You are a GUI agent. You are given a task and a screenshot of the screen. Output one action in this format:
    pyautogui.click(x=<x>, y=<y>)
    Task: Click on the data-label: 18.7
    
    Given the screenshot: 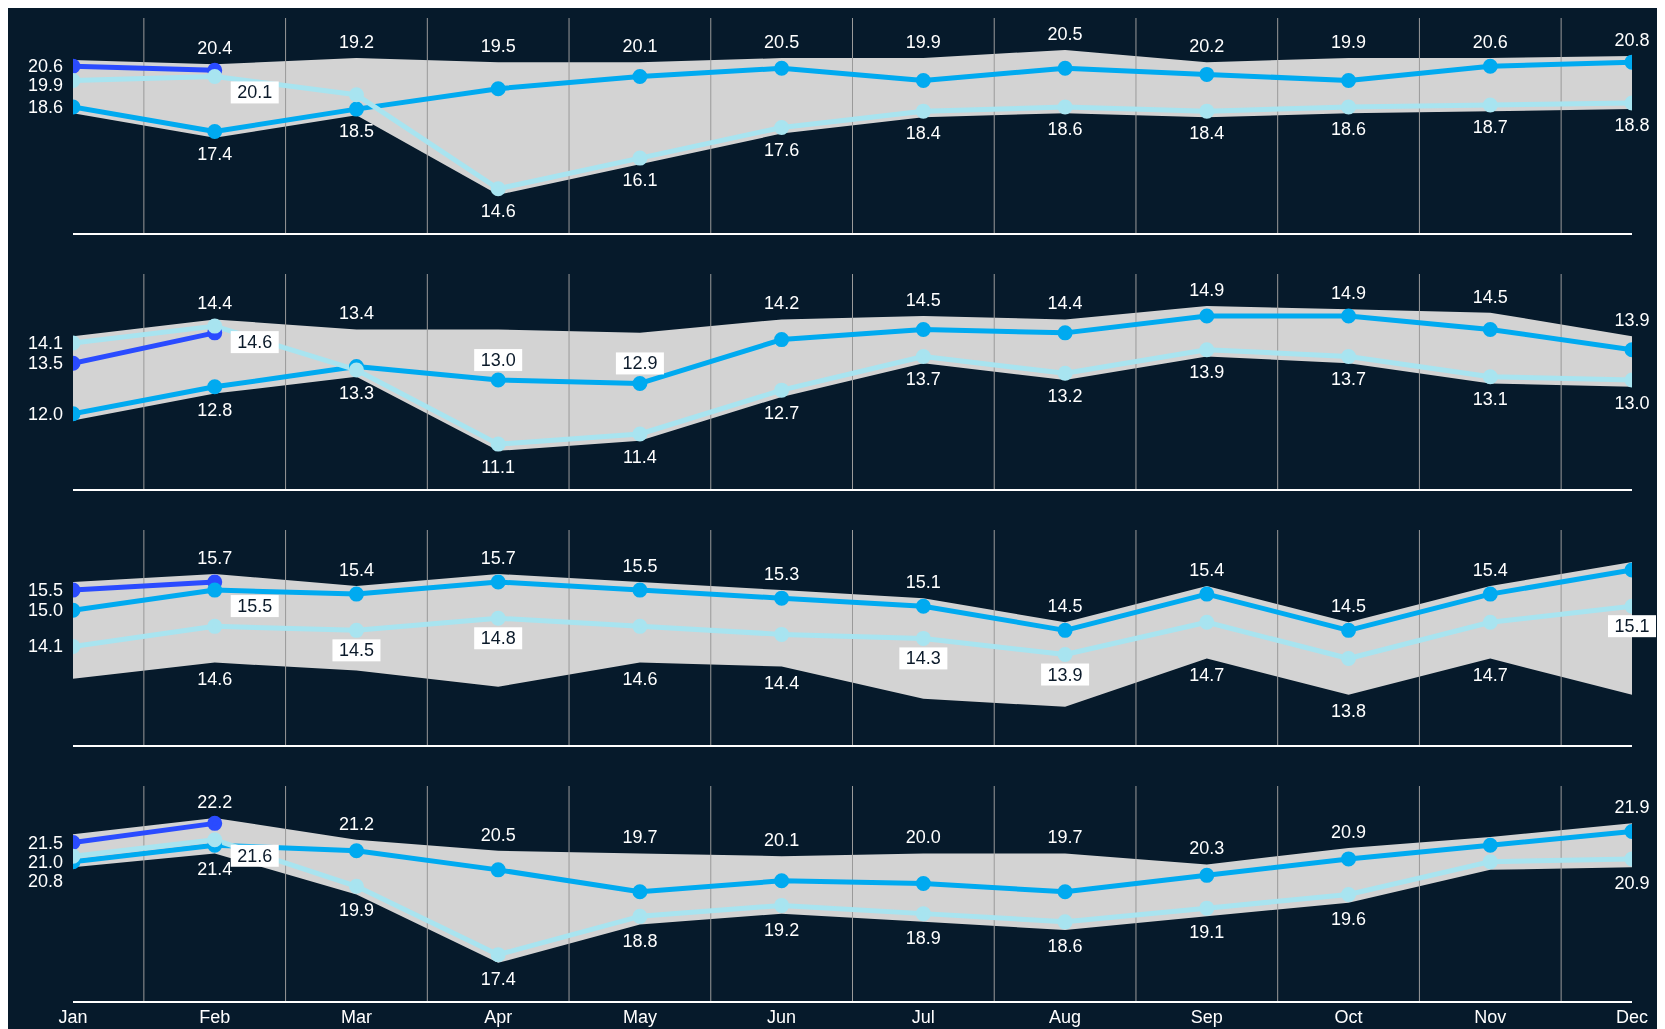 What is the action you would take?
    pyautogui.click(x=1490, y=127)
    